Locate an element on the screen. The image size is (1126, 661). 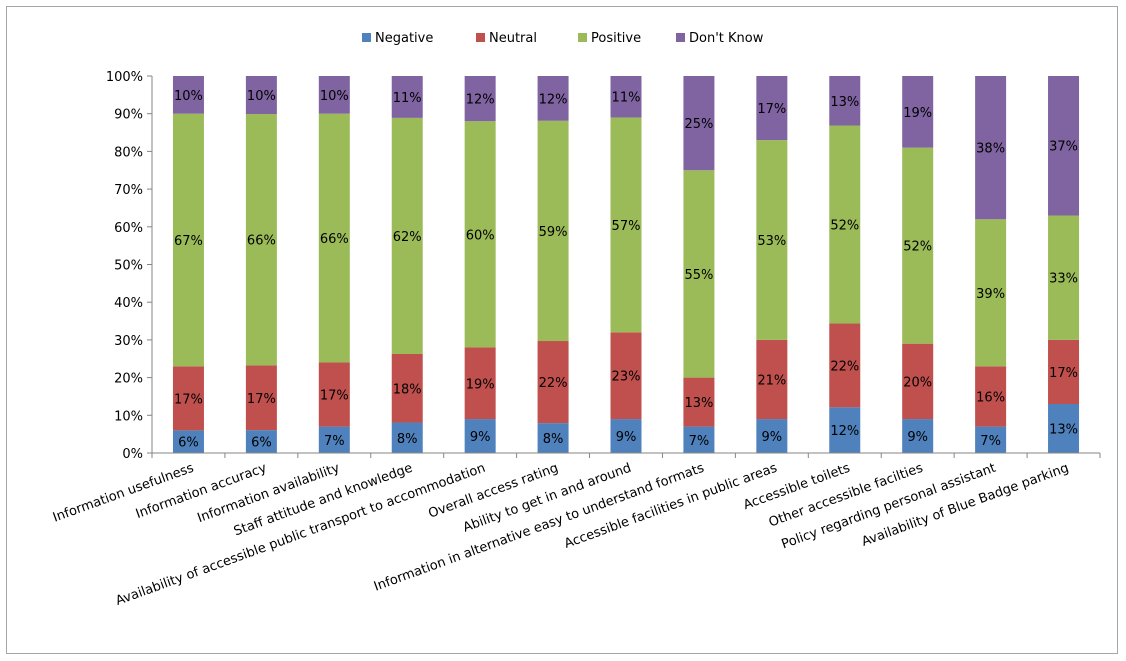
data-label: 20% is located at coordinates (917, 382).